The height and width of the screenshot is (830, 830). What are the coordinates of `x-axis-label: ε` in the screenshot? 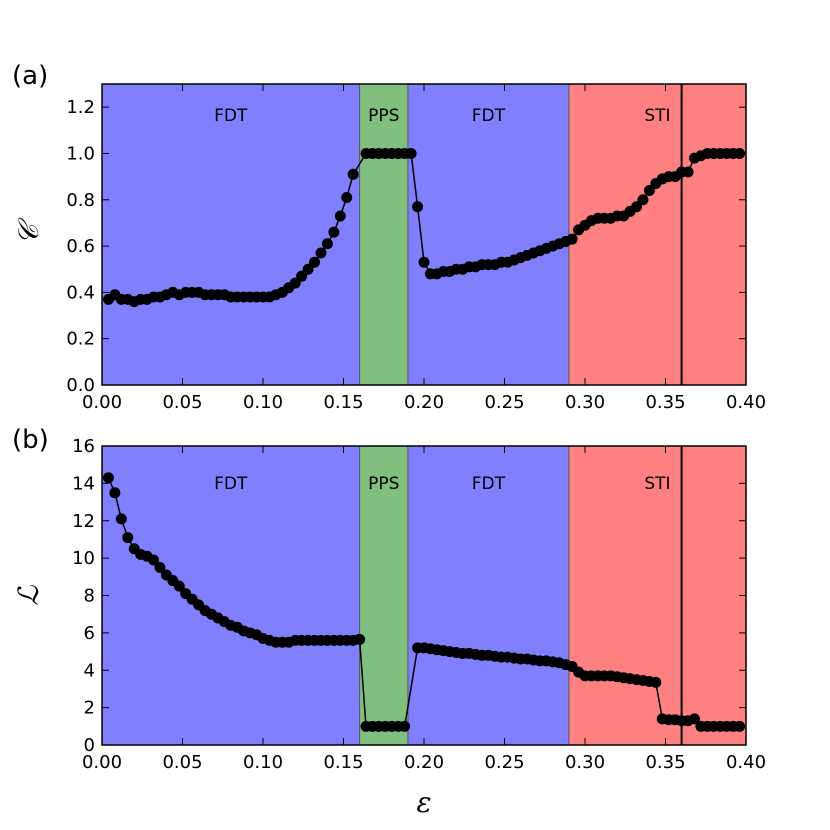 It's located at (423, 802).